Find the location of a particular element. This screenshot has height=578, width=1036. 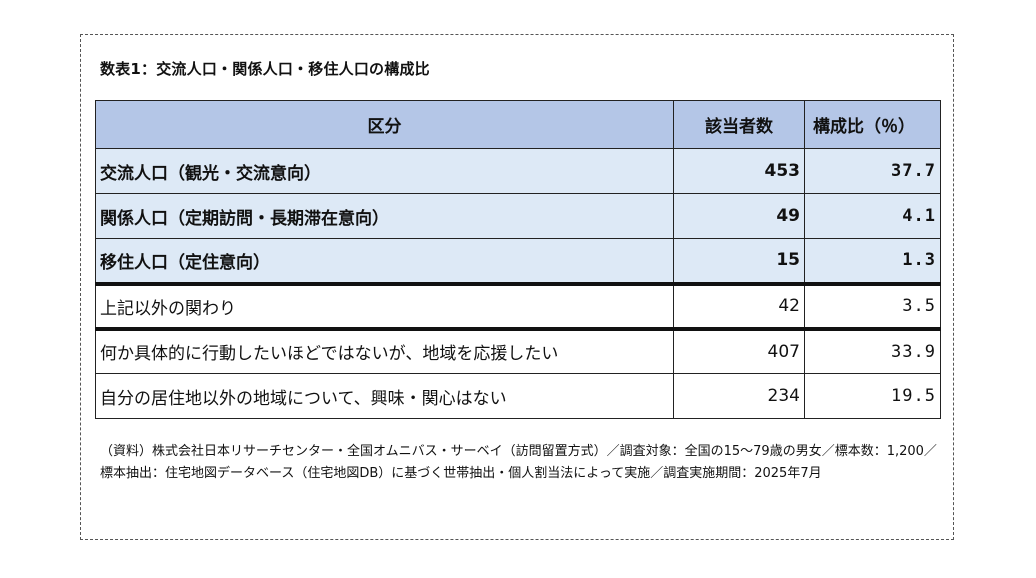

row-ratio: 1.3 is located at coordinates (872, 261).